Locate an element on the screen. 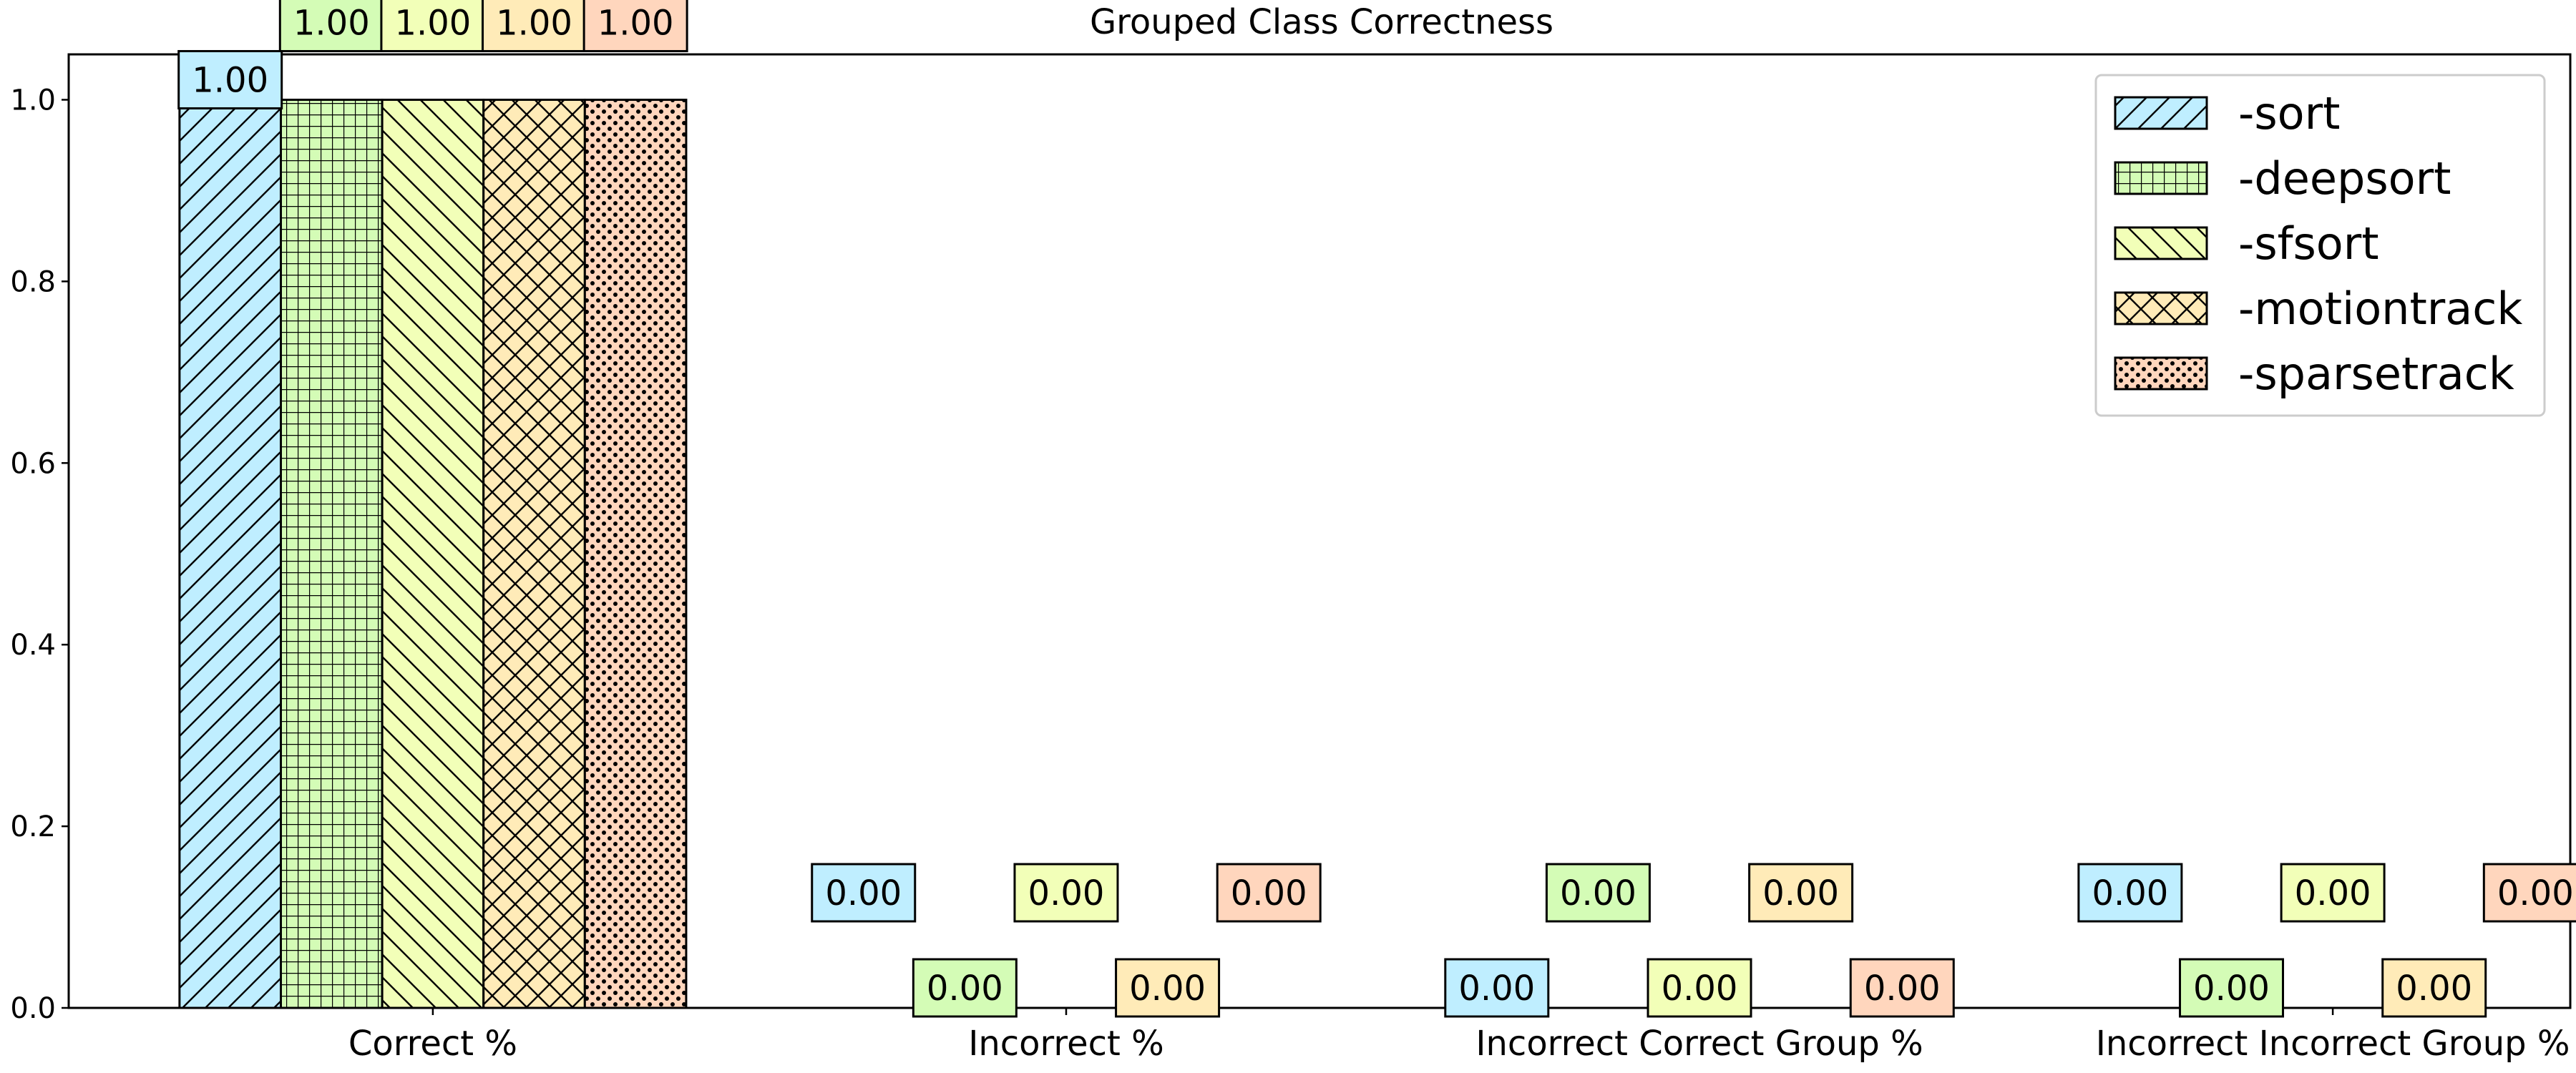 Image resolution: width=2576 pixels, height=1073 pixels. legend-label: -sort is located at coordinates (2289, 113).